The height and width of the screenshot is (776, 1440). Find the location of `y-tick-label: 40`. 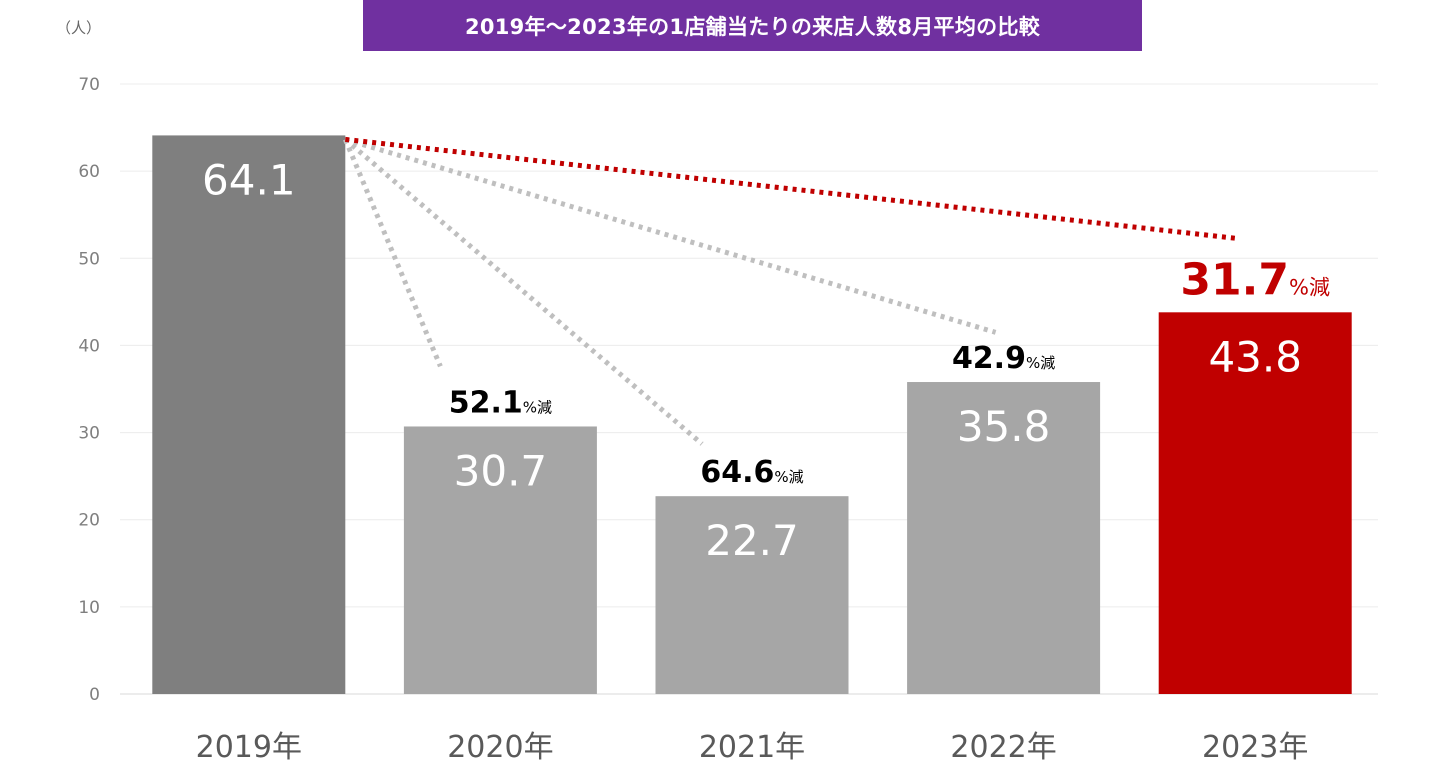

y-tick-label: 40 is located at coordinates (89, 346).